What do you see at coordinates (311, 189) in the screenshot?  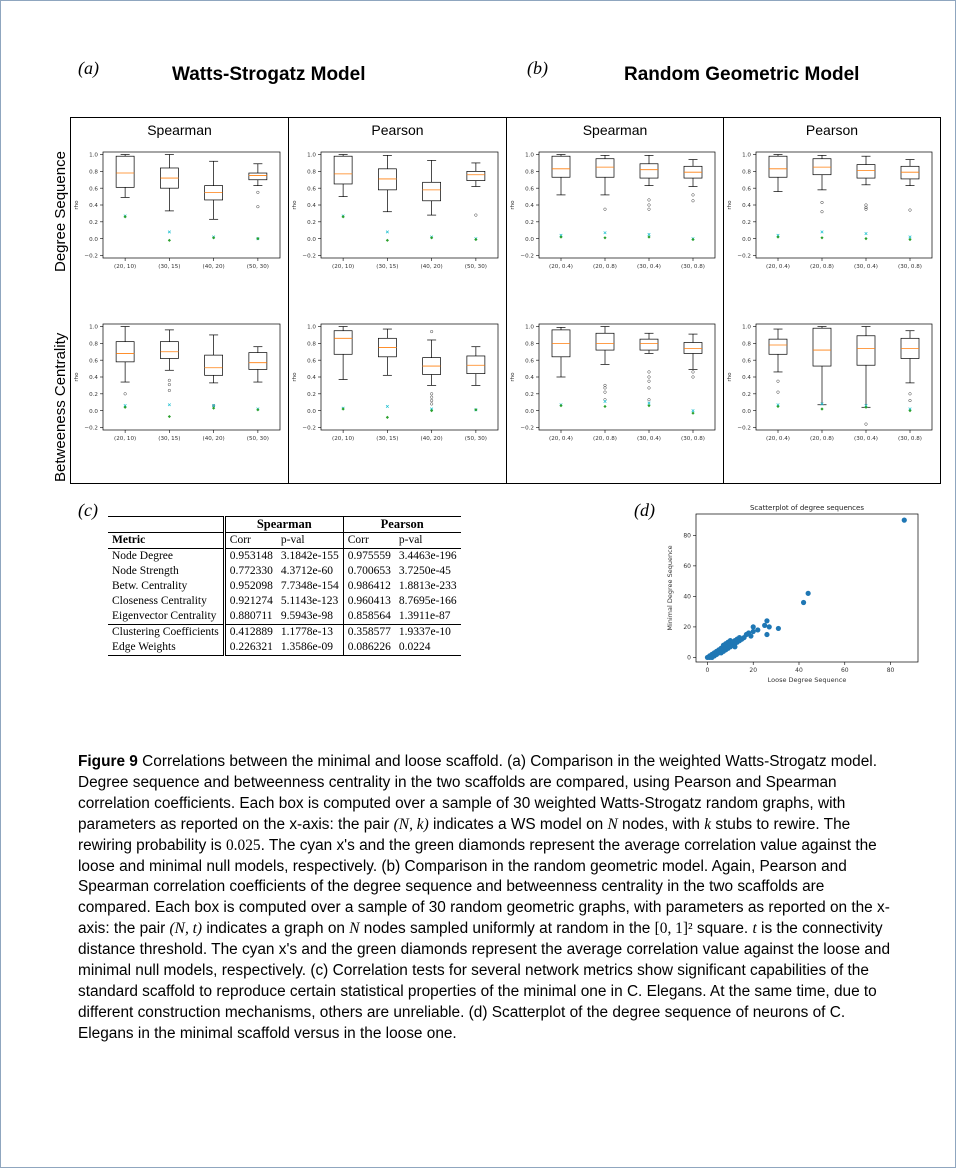 I see `y-tick-label: 0.6` at bounding box center [311, 189].